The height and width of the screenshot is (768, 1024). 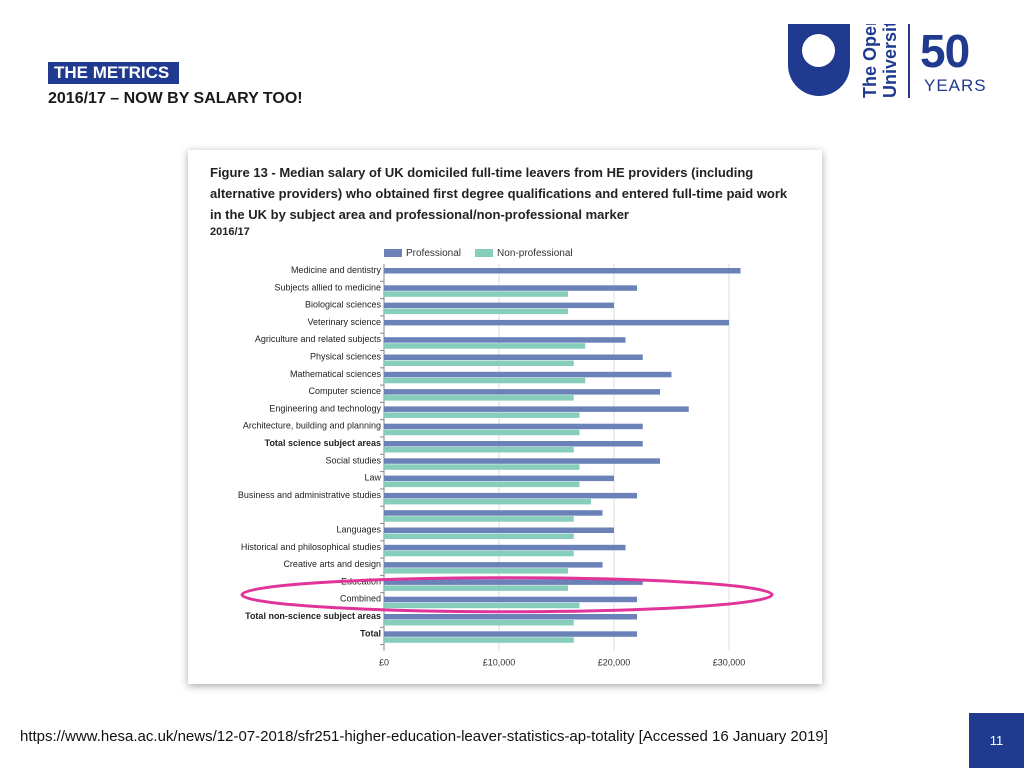 I want to click on figure-year: 2016/17, so click(x=230, y=232).